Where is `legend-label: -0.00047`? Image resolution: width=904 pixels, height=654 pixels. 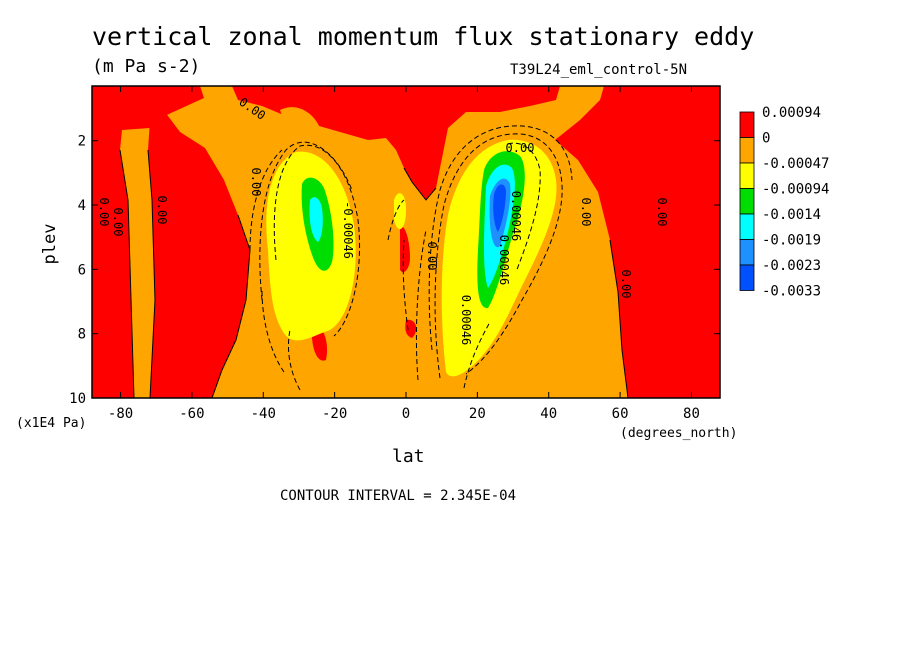
legend-label: -0.00047 is located at coordinates (795, 164).